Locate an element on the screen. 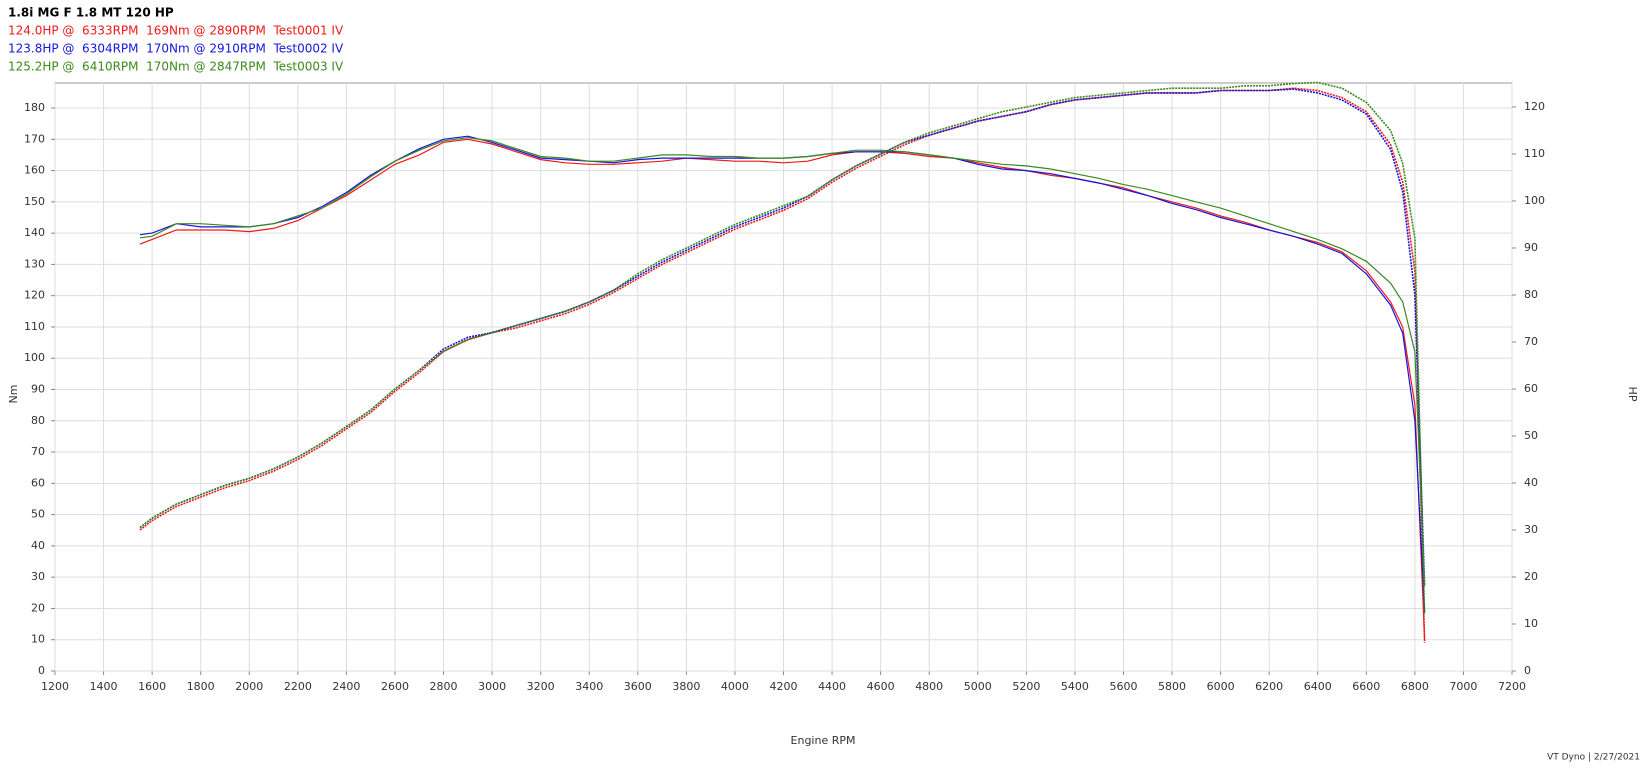 The width and height of the screenshot is (1648, 769). y-tick-label: 60 is located at coordinates (38, 482).